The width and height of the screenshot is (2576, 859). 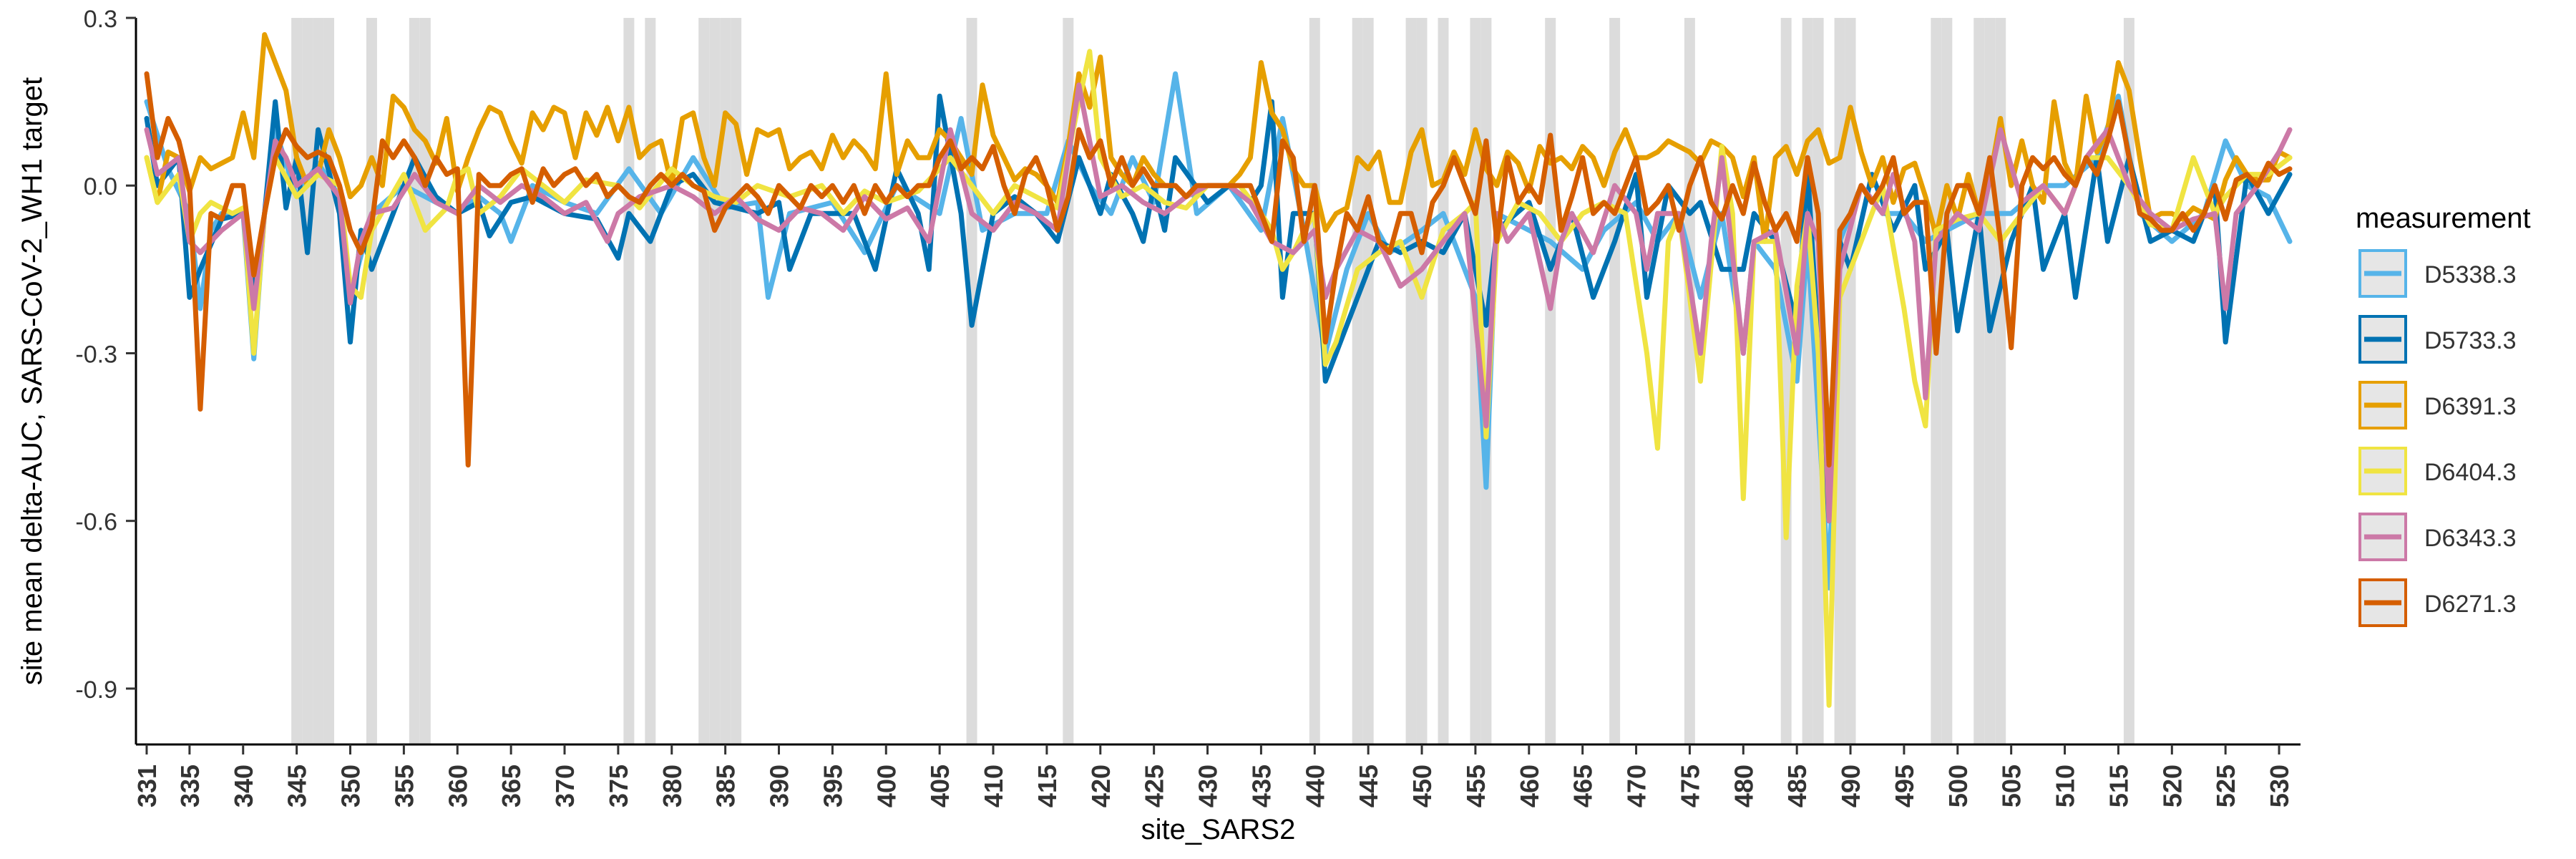 I want to click on legend-title: measurement, so click(x=2443, y=218).